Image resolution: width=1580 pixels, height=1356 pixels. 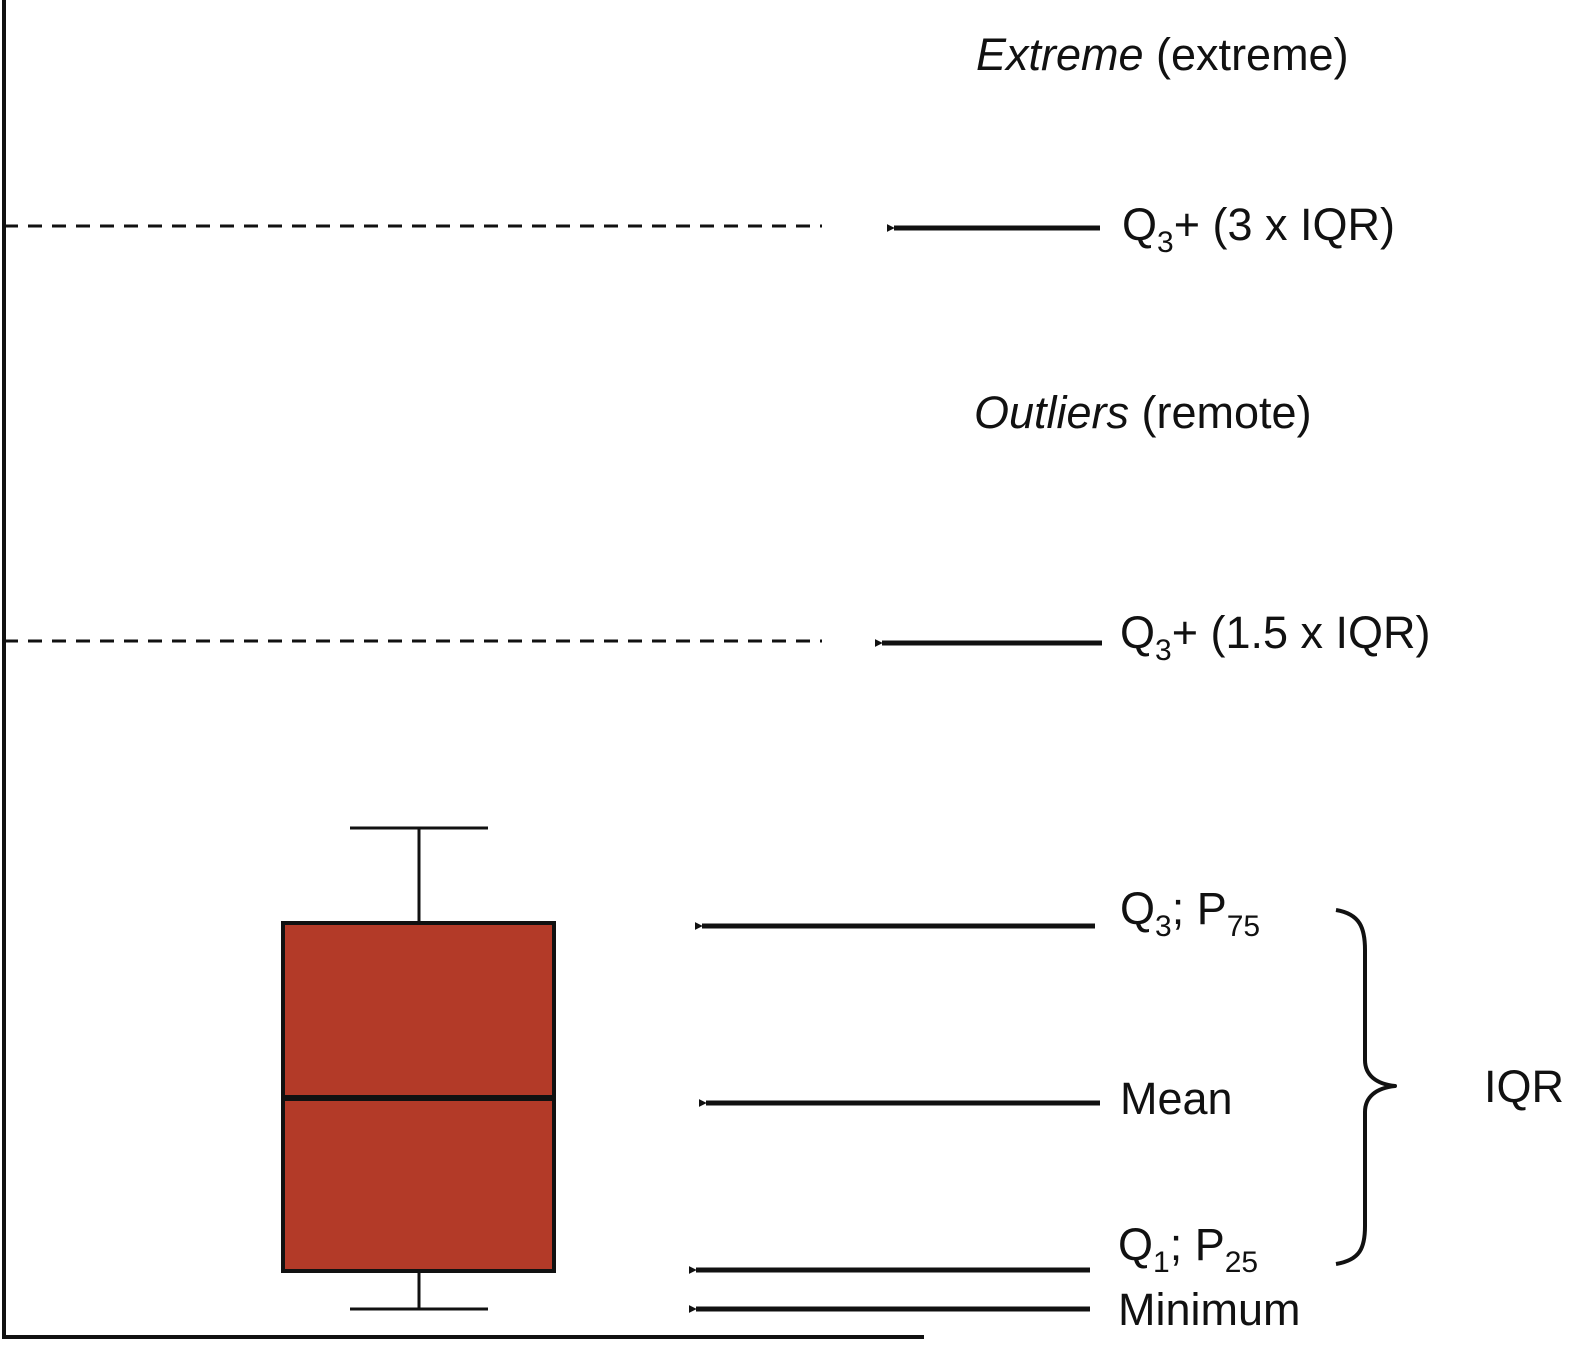 What do you see at coordinates (1209, 1309) in the screenshot?
I see `minimum-label: Minimum` at bounding box center [1209, 1309].